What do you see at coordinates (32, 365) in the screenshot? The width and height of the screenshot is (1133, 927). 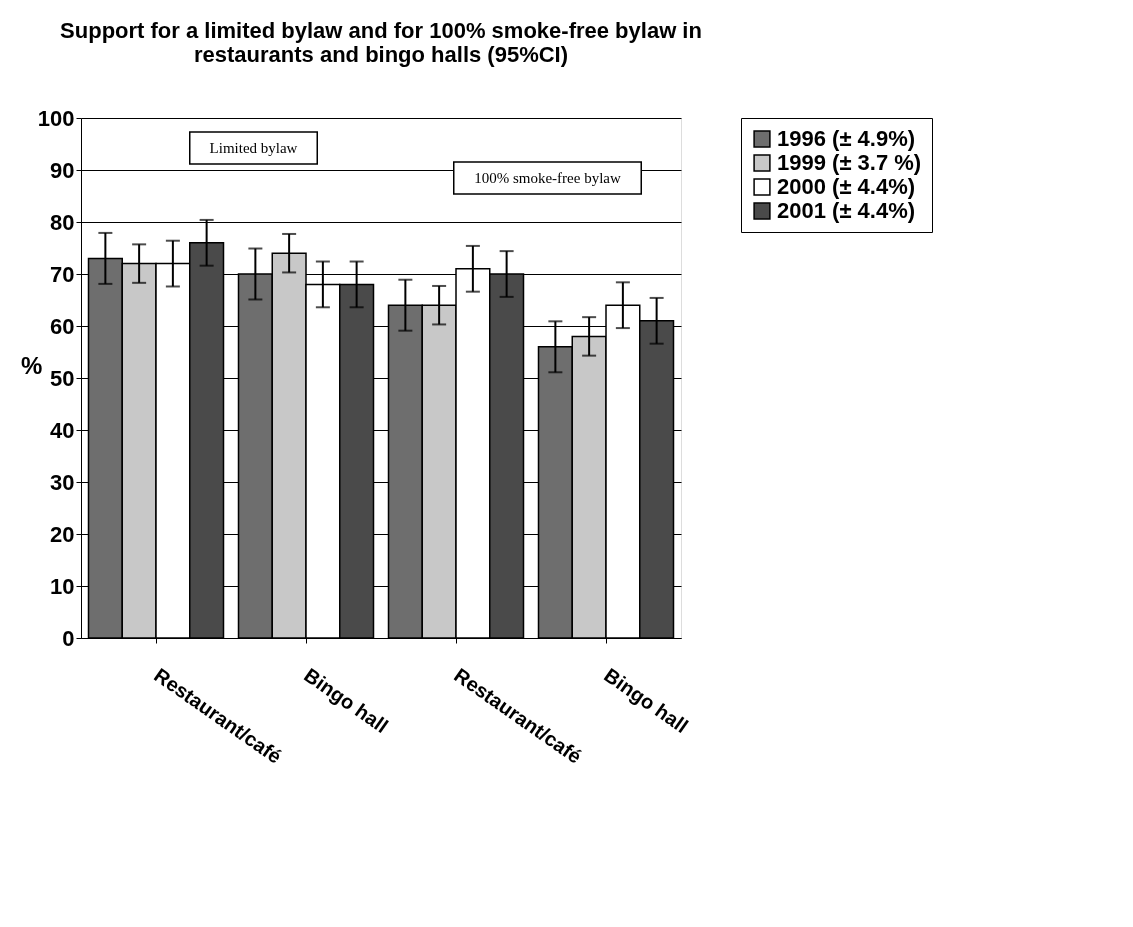 I see `y-axis-title: %` at bounding box center [32, 365].